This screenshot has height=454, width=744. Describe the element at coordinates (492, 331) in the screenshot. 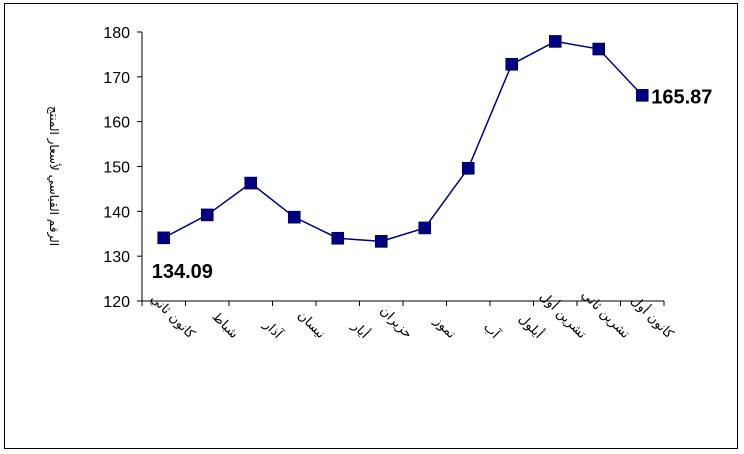

I see `x-tick-label: آب` at that location.